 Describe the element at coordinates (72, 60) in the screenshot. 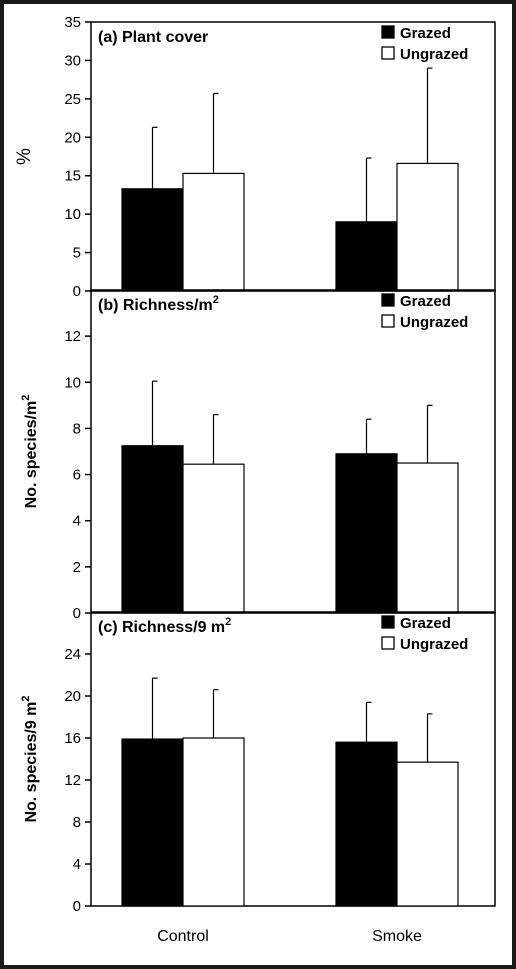

I see `y-tick-label: 30` at that location.